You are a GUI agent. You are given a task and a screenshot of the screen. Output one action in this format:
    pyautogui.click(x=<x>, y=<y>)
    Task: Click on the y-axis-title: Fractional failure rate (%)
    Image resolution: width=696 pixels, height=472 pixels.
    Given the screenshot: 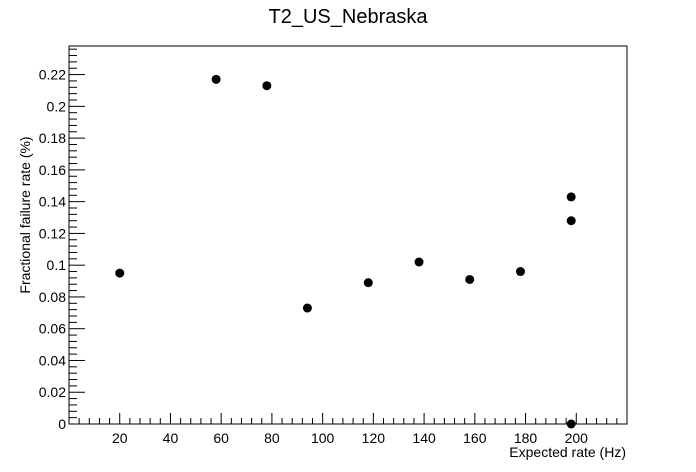 What is the action you would take?
    pyautogui.click(x=25, y=214)
    